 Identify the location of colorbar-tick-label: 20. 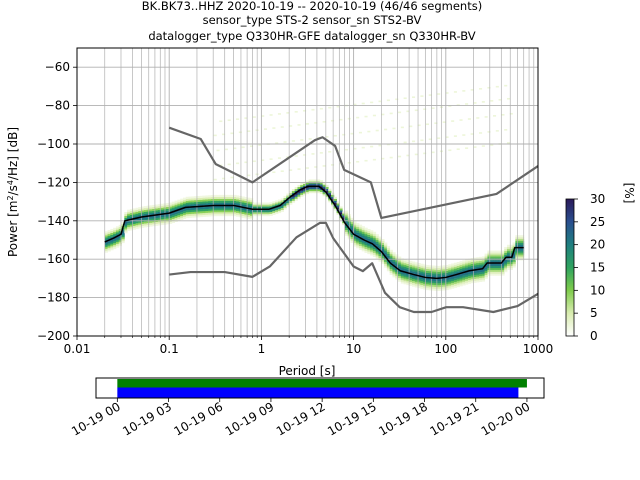
(597, 245).